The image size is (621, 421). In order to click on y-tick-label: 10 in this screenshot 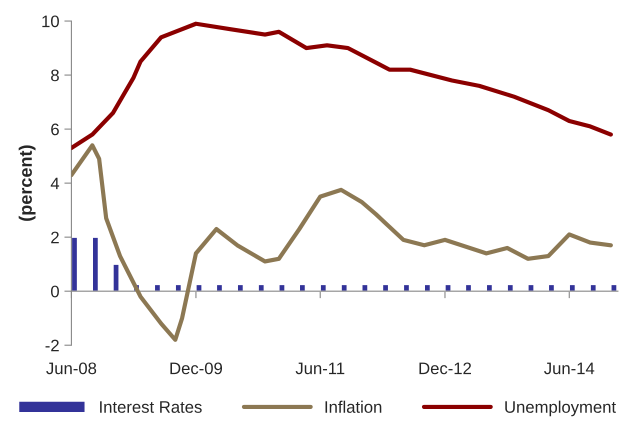, I will do `click(50, 21)`.